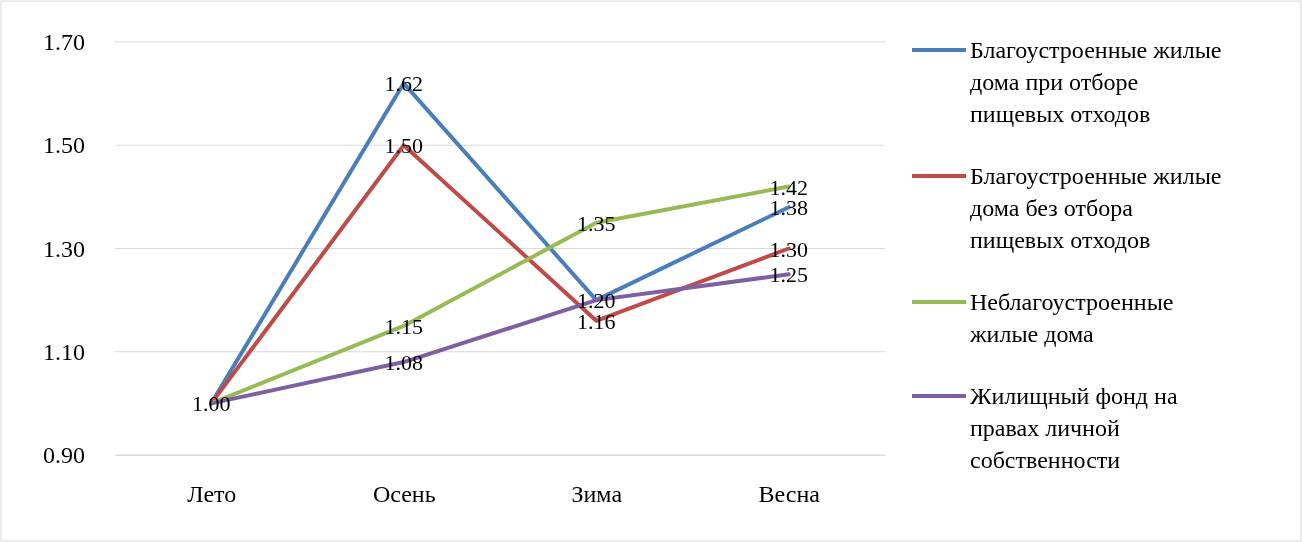 The height and width of the screenshot is (542, 1302). Describe the element at coordinates (597, 494) in the screenshot. I see `x-tick-label: Зима` at that location.